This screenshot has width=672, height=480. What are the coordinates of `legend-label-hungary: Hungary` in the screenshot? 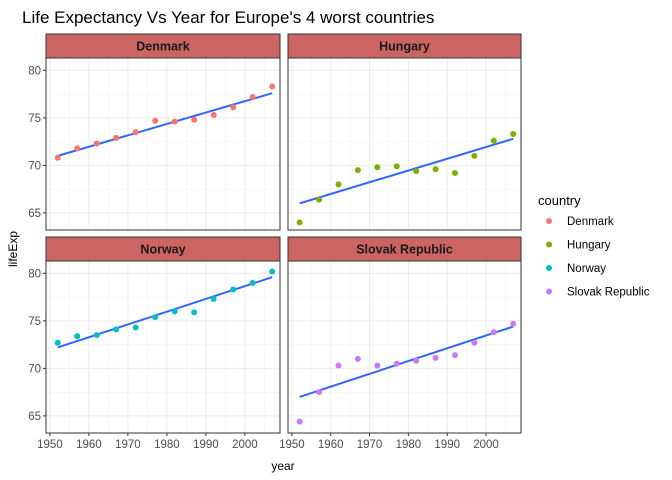 It's located at (589, 246).